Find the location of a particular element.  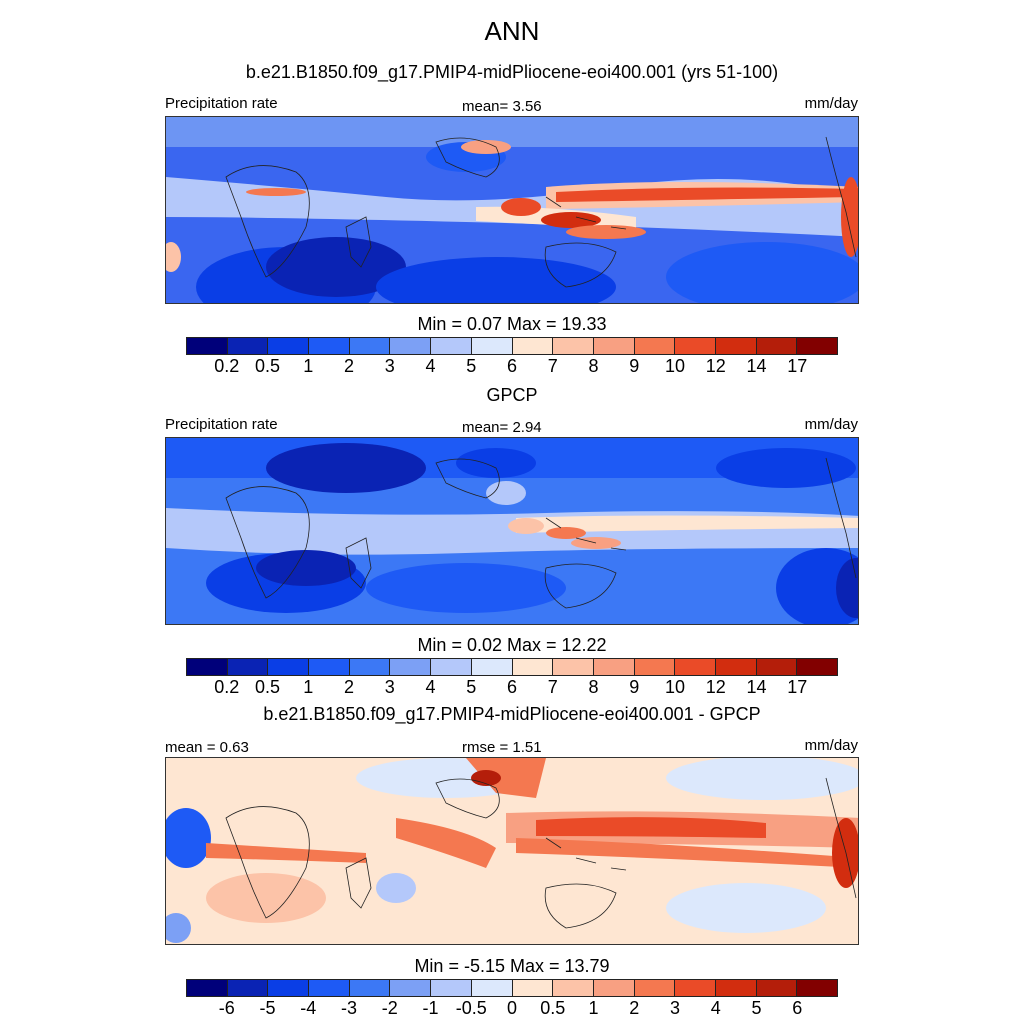

colorbar-tick-label: 5 is located at coordinates (471, 366).